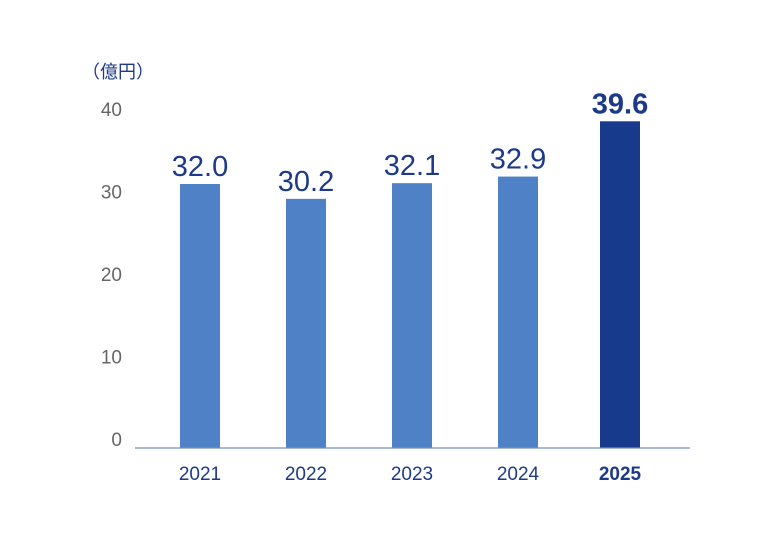 Image resolution: width=784 pixels, height=548 pixels. Describe the element at coordinates (200, 167) in the screenshot. I see `data-label-2021: 32.0` at that location.